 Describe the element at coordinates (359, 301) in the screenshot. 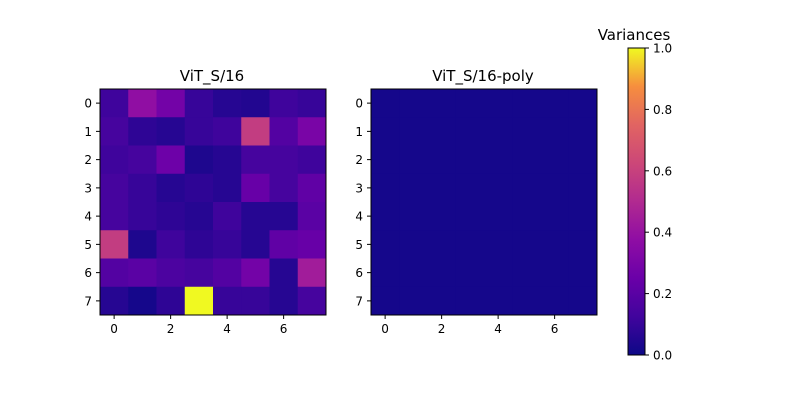

I see `y-tick-label: 7` at that location.